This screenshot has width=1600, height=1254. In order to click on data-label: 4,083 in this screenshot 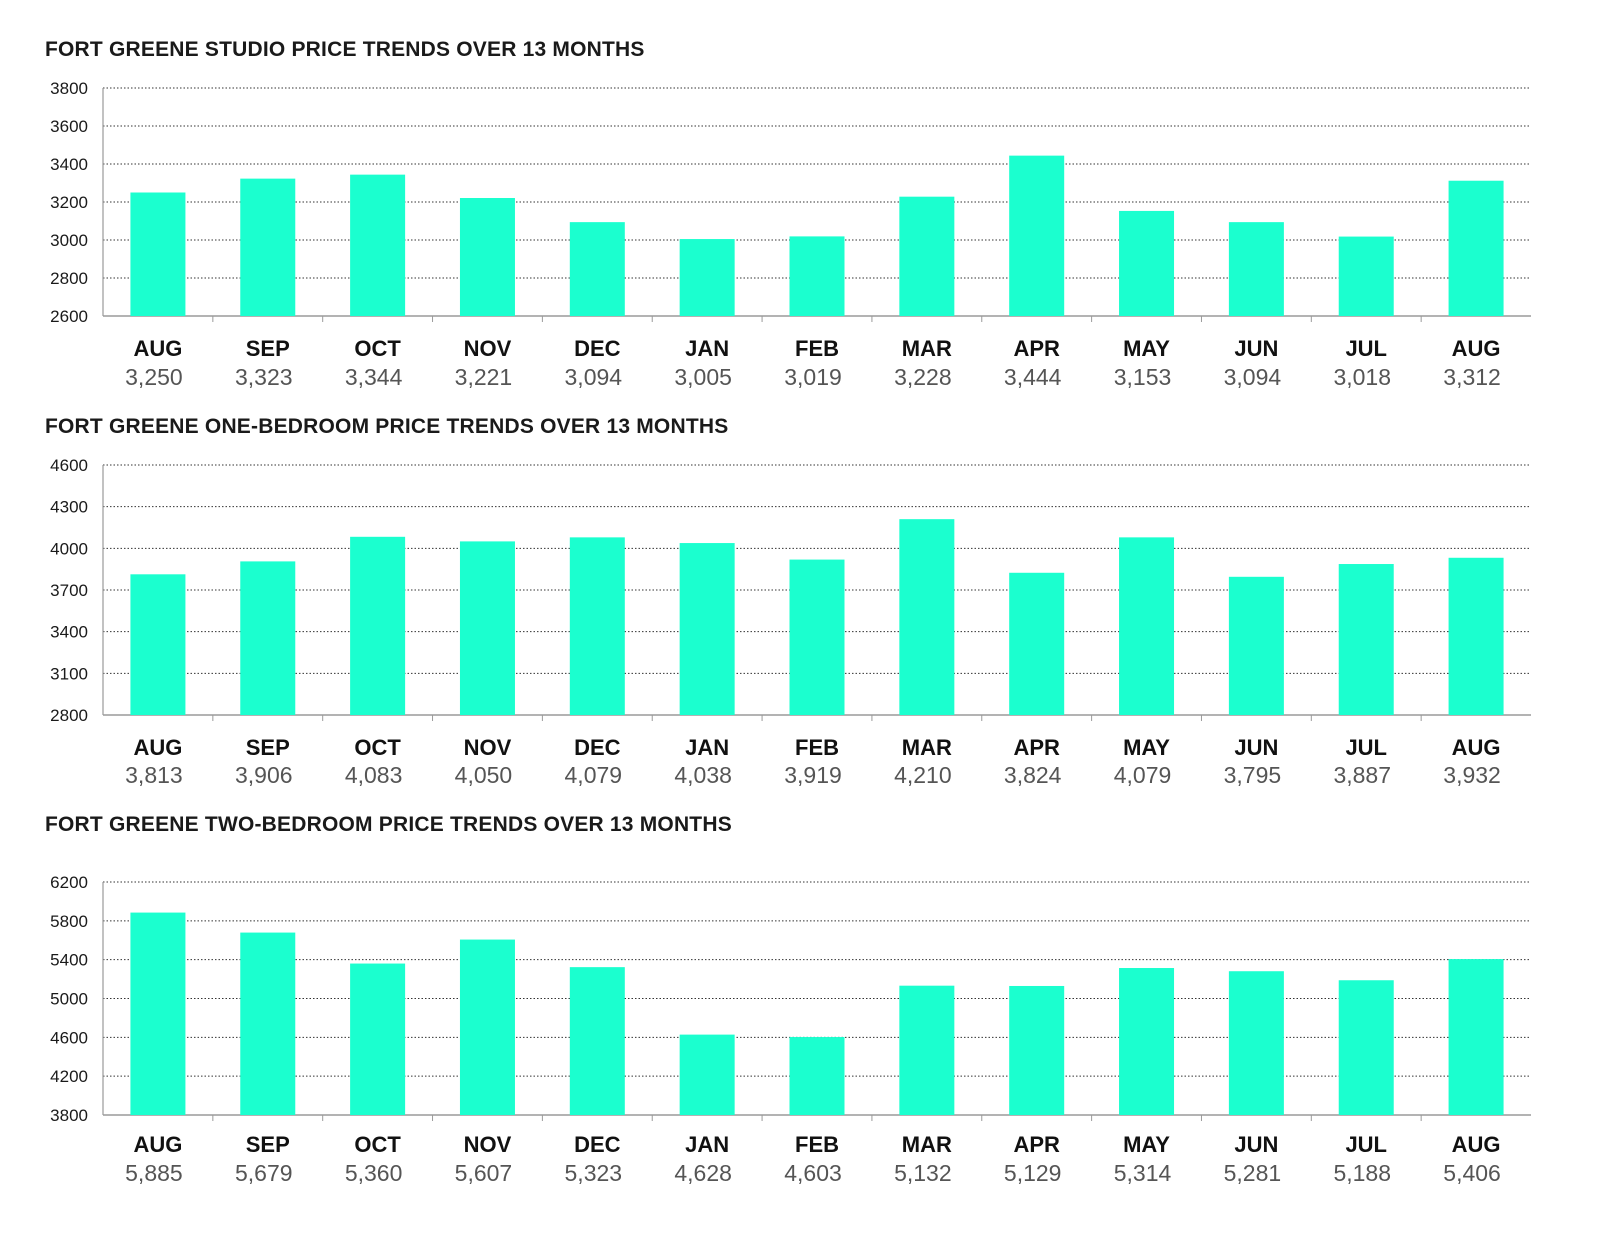, I will do `click(374, 775)`.